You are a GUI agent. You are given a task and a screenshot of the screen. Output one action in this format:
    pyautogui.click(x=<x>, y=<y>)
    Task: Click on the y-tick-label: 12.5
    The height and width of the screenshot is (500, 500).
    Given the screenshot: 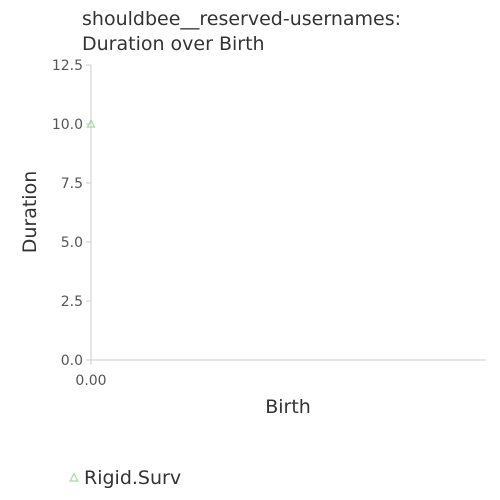 What is the action you would take?
    pyautogui.click(x=67, y=66)
    